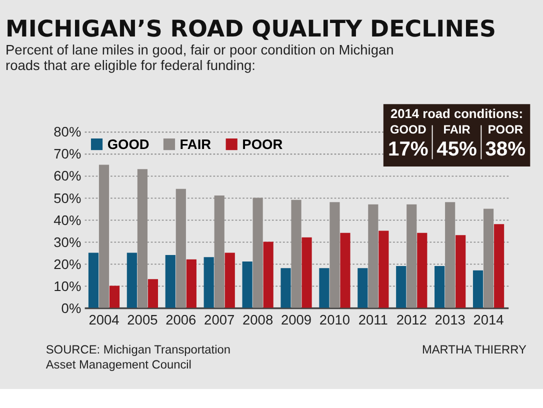  What do you see at coordinates (68, 242) in the screenshot?
I see `y-tick-label: 30%` at bounding box center [68, 242].